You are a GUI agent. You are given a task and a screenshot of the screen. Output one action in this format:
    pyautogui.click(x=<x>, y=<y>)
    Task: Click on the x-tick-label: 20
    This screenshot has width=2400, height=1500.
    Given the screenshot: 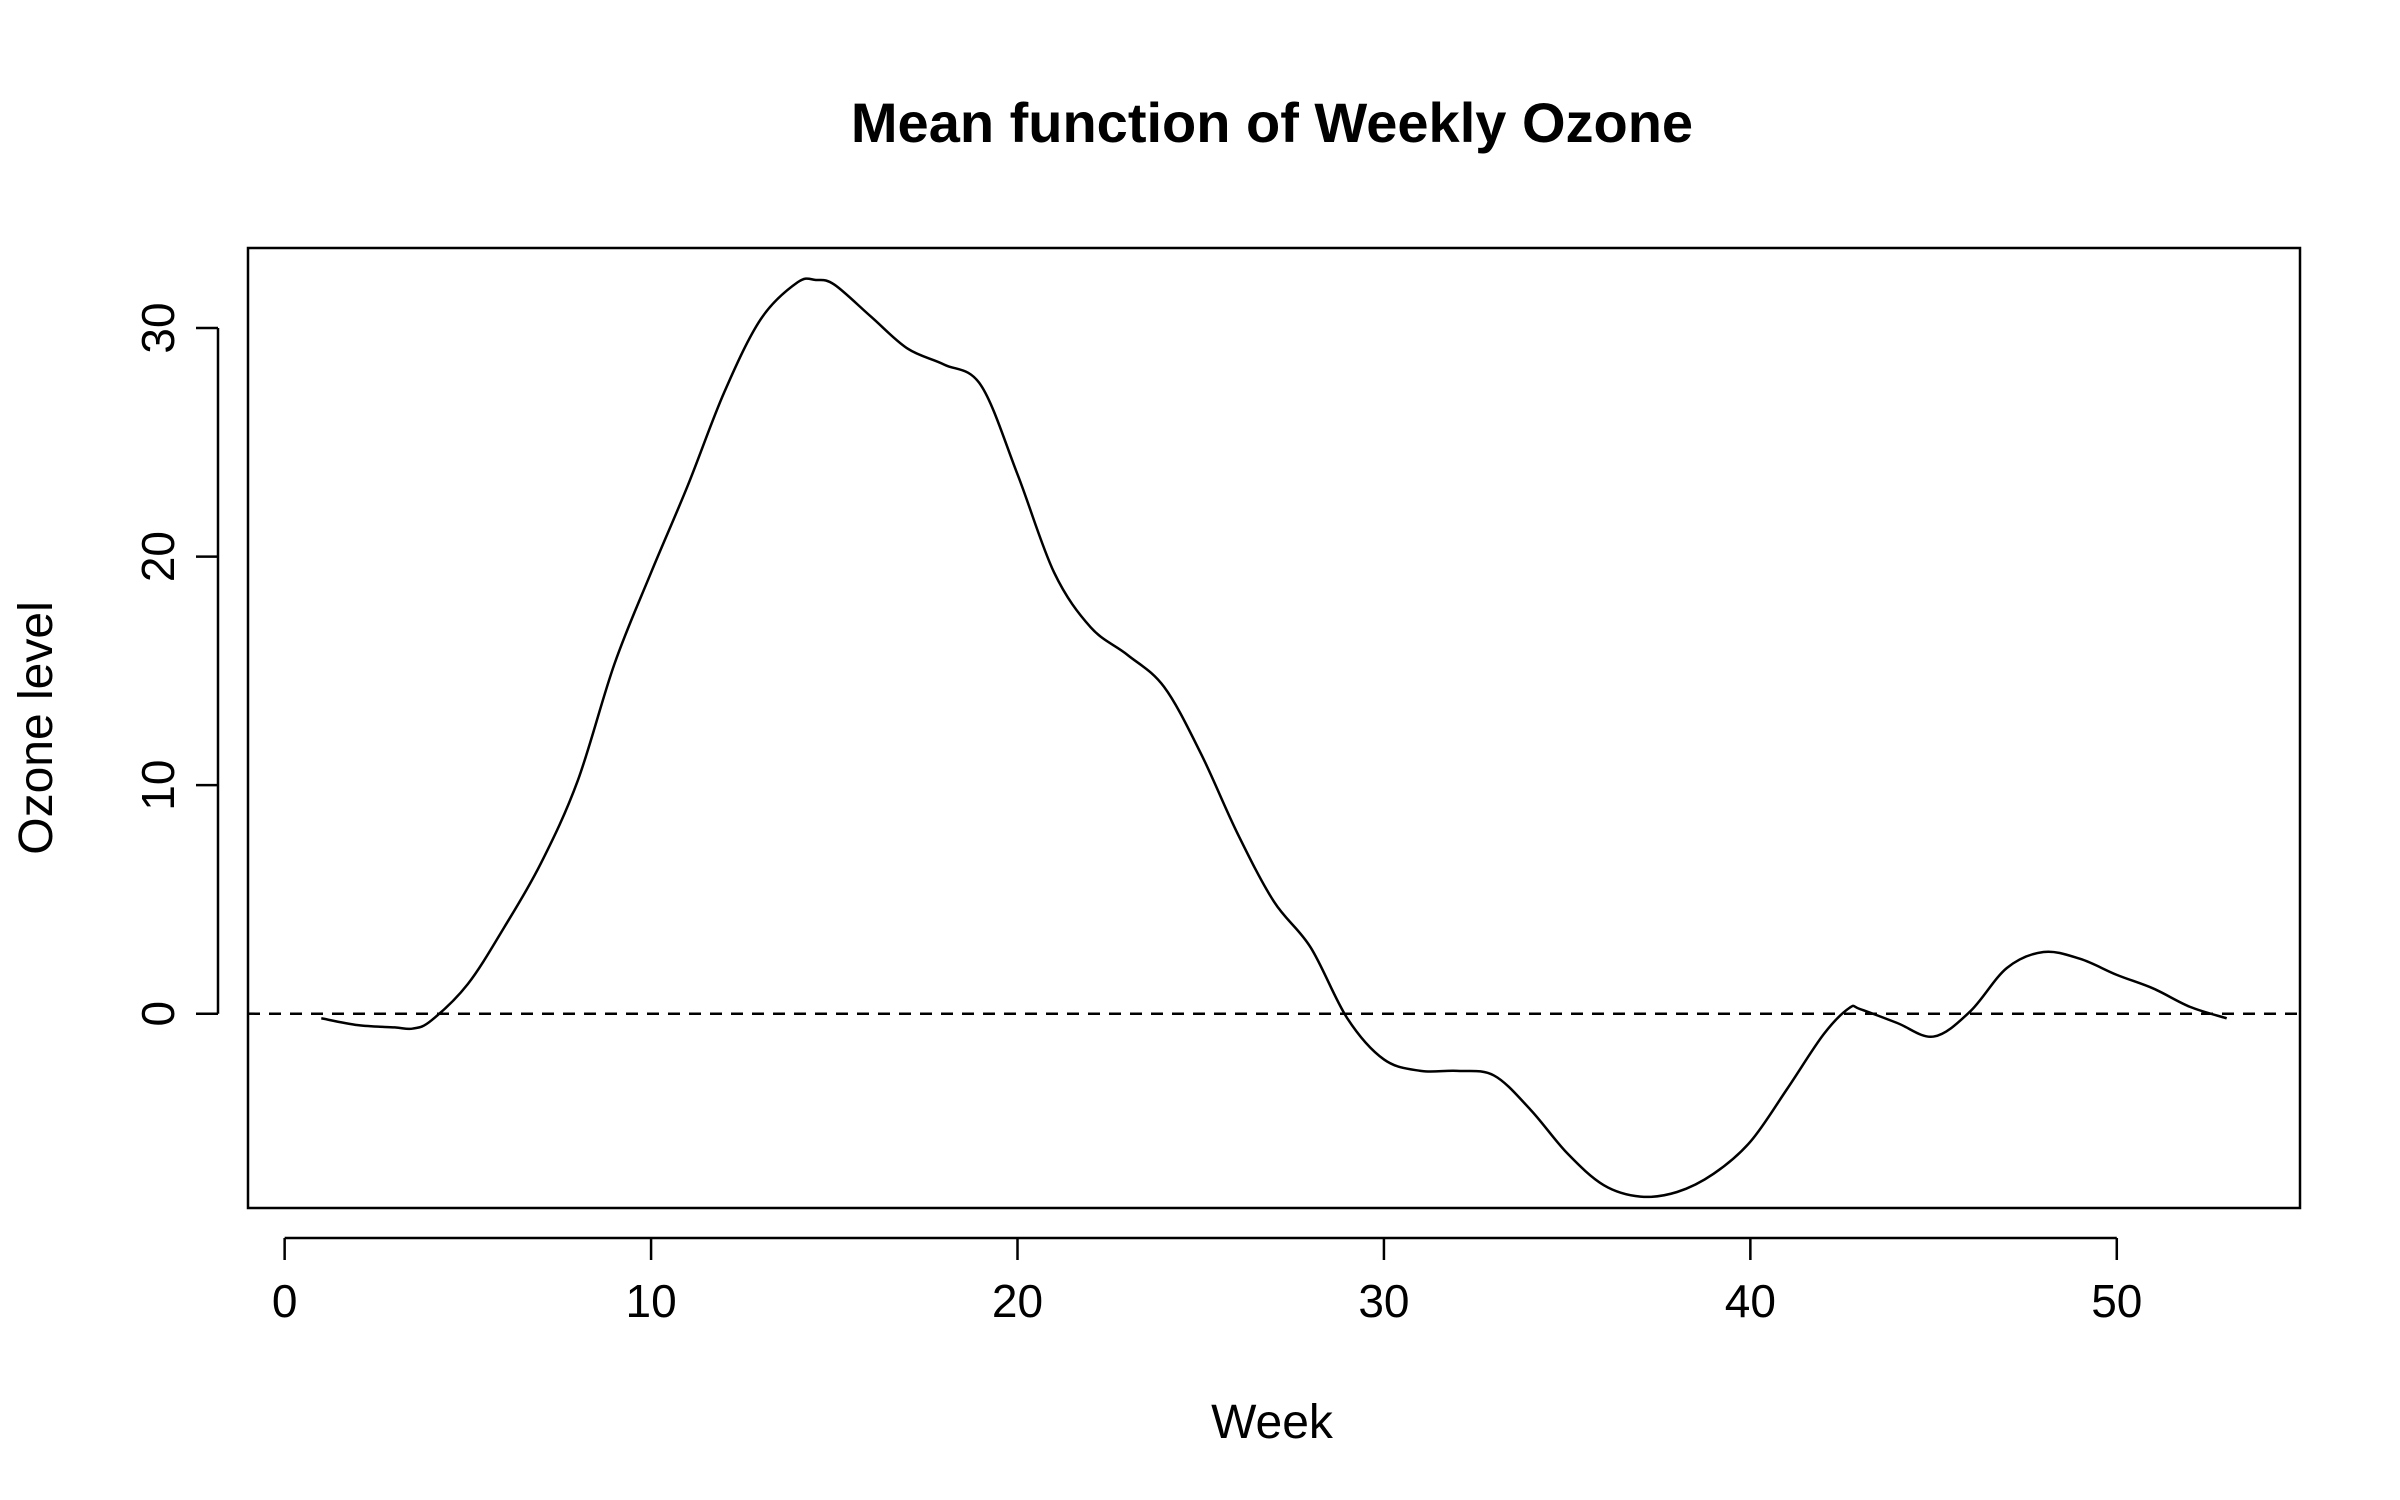 What is the action you would take?
    pyautogui.click(x=1017, y=1301)
    